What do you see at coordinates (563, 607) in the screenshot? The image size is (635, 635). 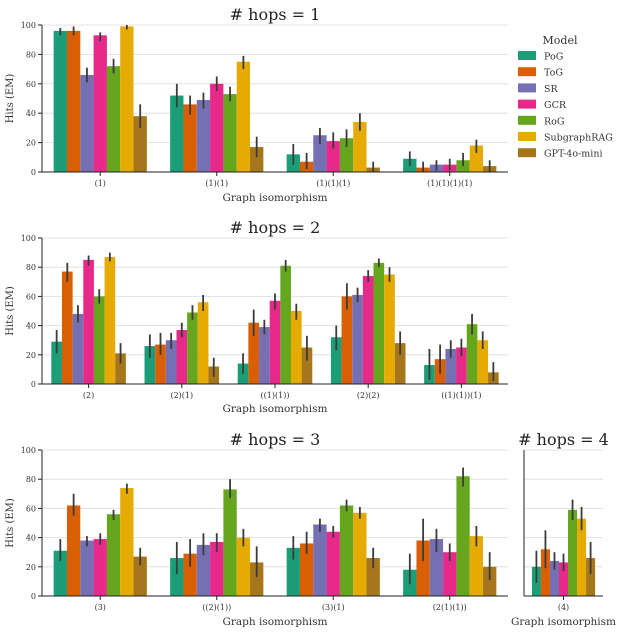 I see `x-tick-label: (4)` at bounding box center [563, 607].